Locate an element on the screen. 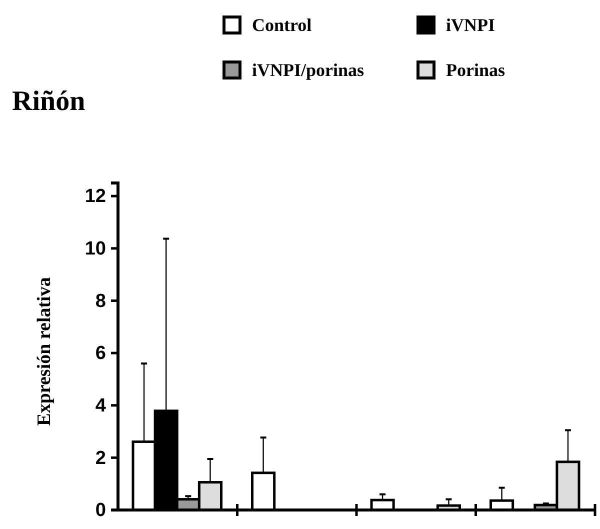 The width and height of the screenshot is (600, 529). y-tick-label: 0 is located at coordinates (100, 511).